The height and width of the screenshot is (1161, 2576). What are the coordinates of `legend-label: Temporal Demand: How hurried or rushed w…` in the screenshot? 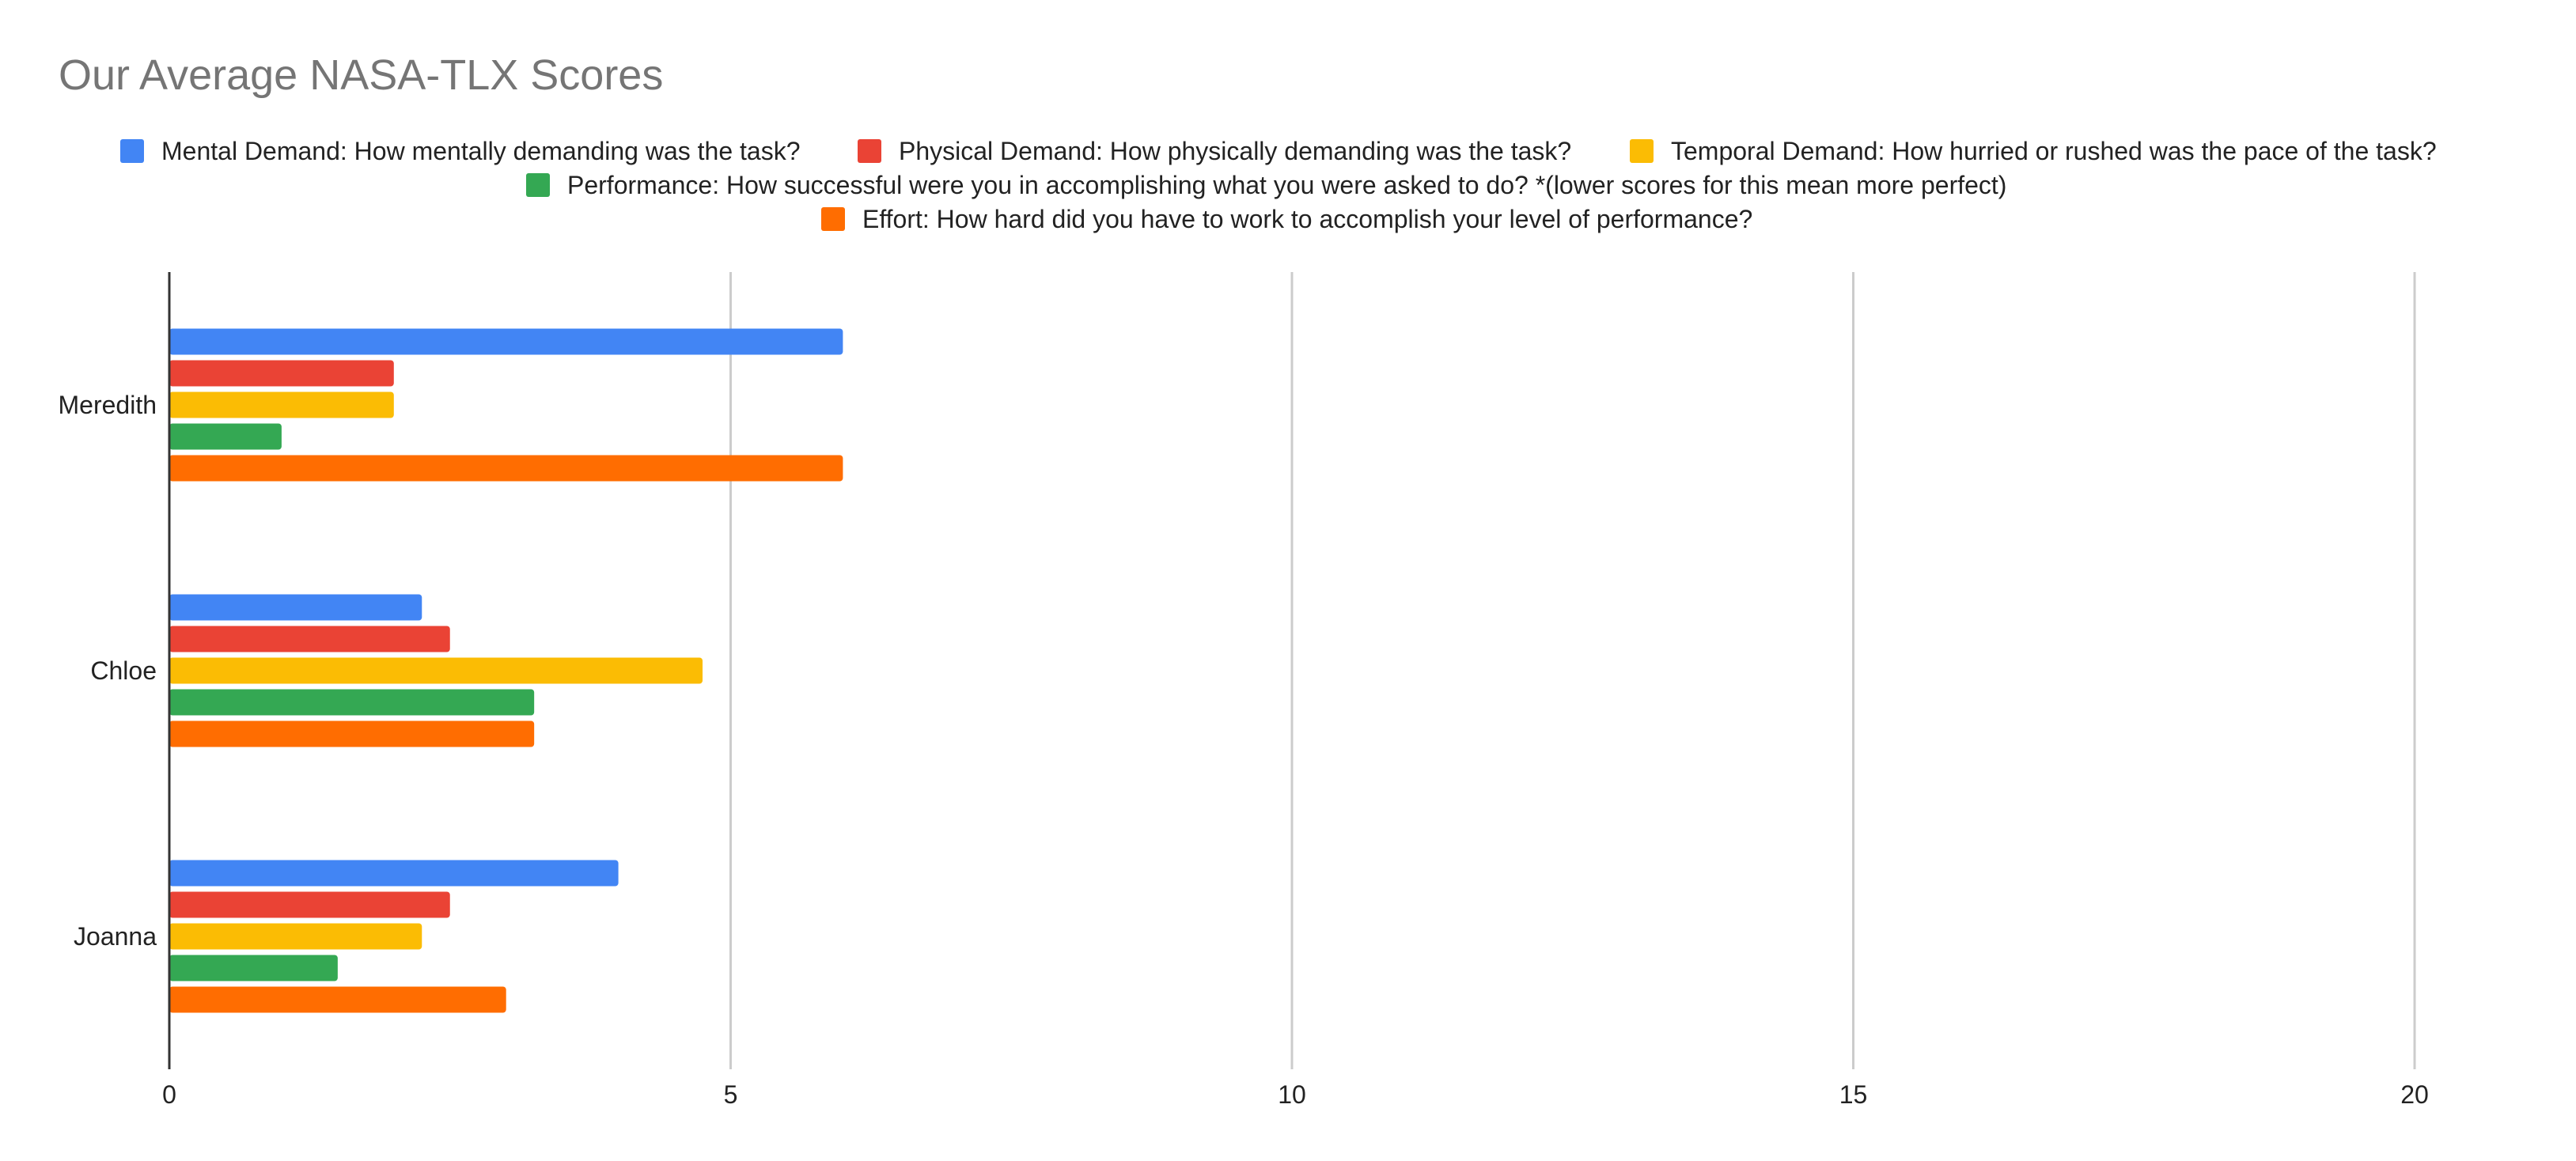 It's located at (2054, 151).